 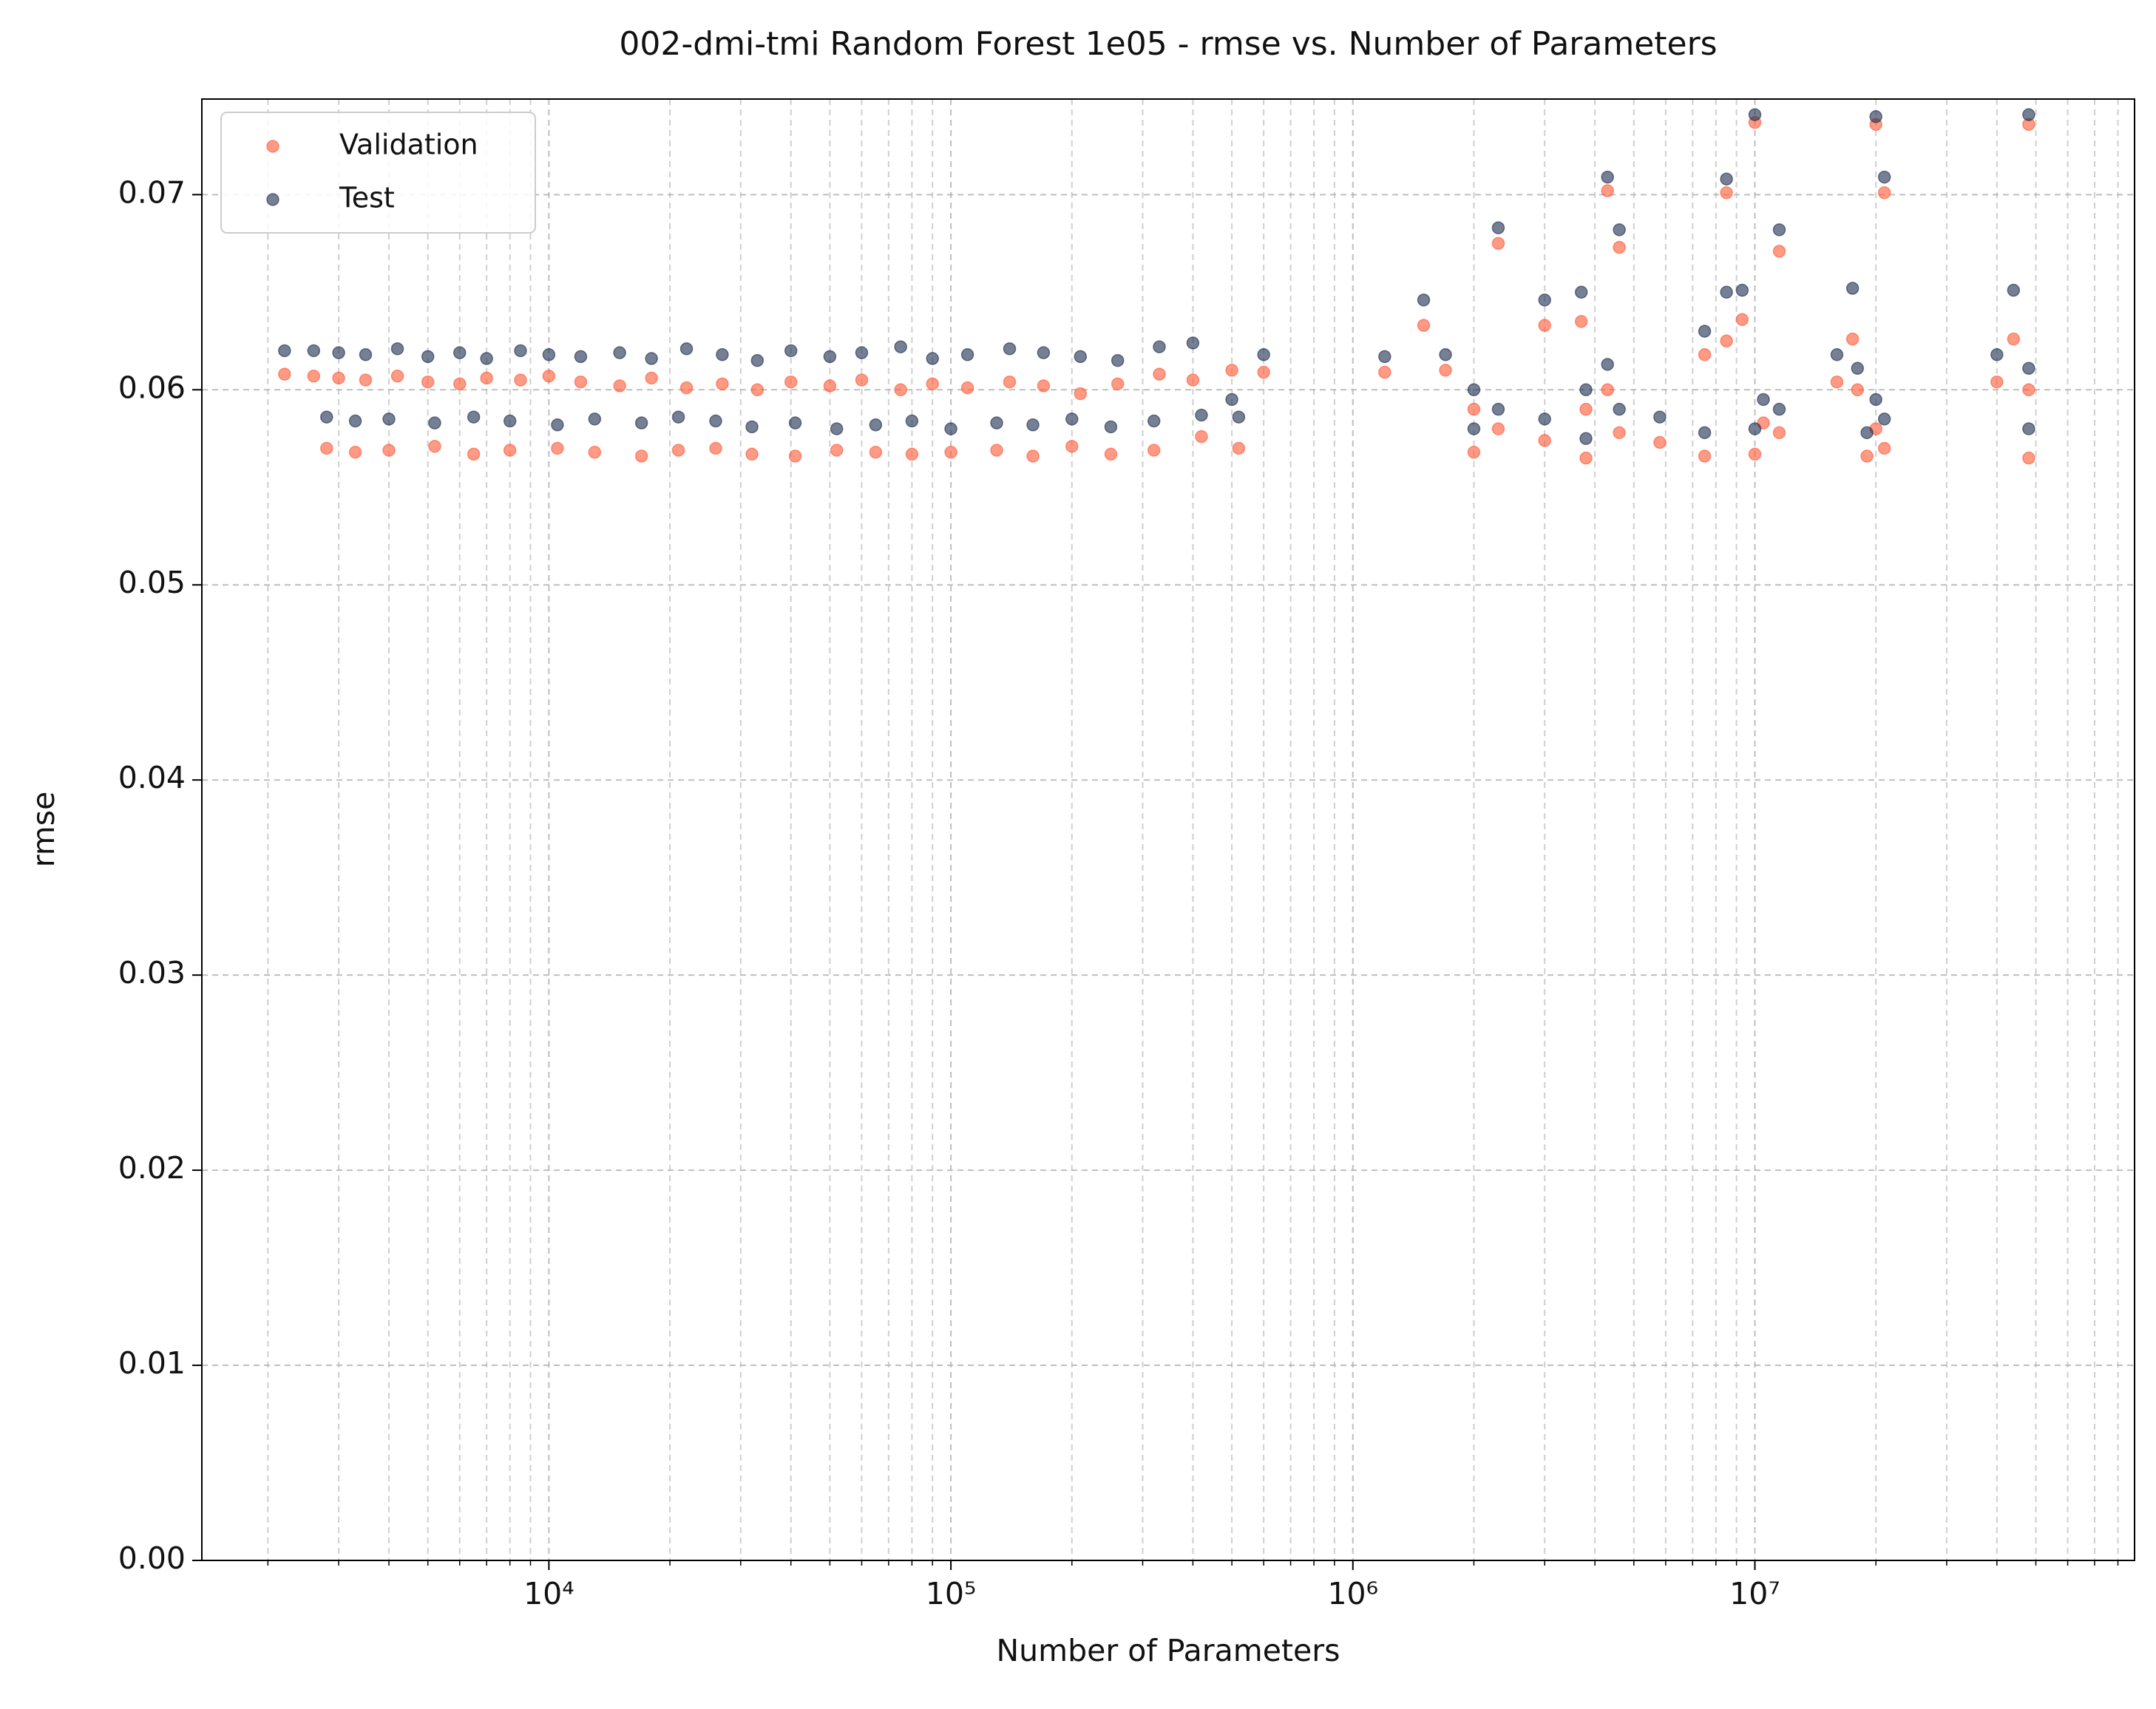 What do you see at coordinates (152, 1168) in the screenshot?
I see `y-tick-label: 0.02` at bounding box center [152, 1168].